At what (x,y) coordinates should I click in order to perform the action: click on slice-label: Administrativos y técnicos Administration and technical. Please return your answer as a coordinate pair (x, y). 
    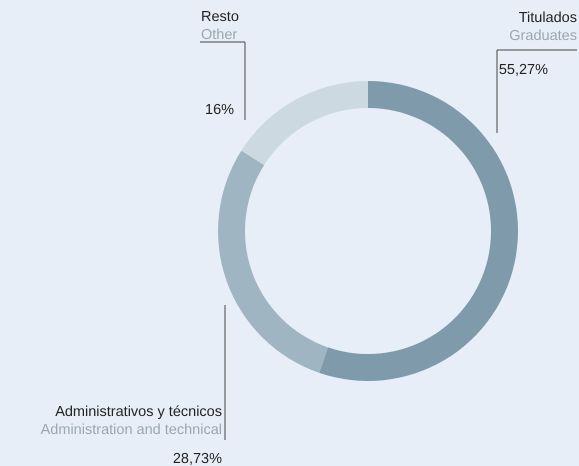
    Looking at the image, I should click on (131, 421).